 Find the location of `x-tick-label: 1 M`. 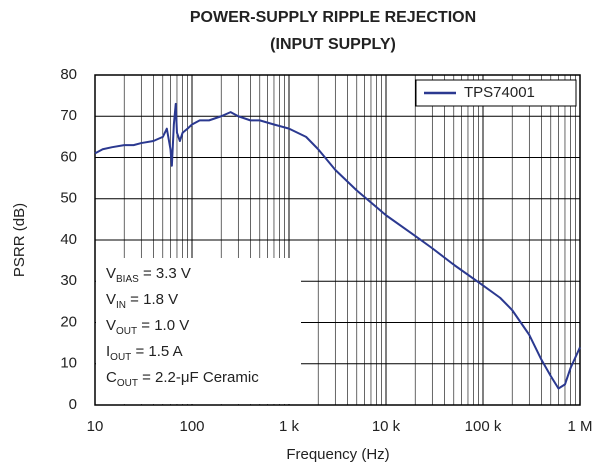

x-tick-label: 1 M is located at coordinates (579, 426).